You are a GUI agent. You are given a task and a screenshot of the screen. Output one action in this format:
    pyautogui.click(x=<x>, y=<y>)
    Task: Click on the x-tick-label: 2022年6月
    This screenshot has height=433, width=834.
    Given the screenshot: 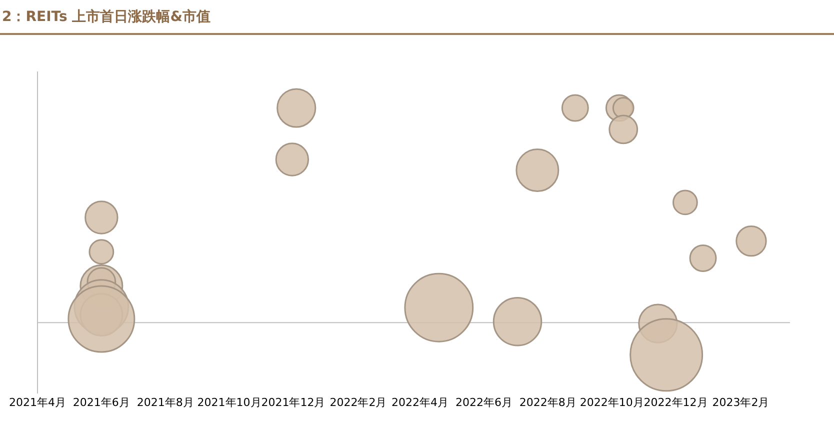 What is the action you would take?
    pyautogui.click(x=483, y=402)
    